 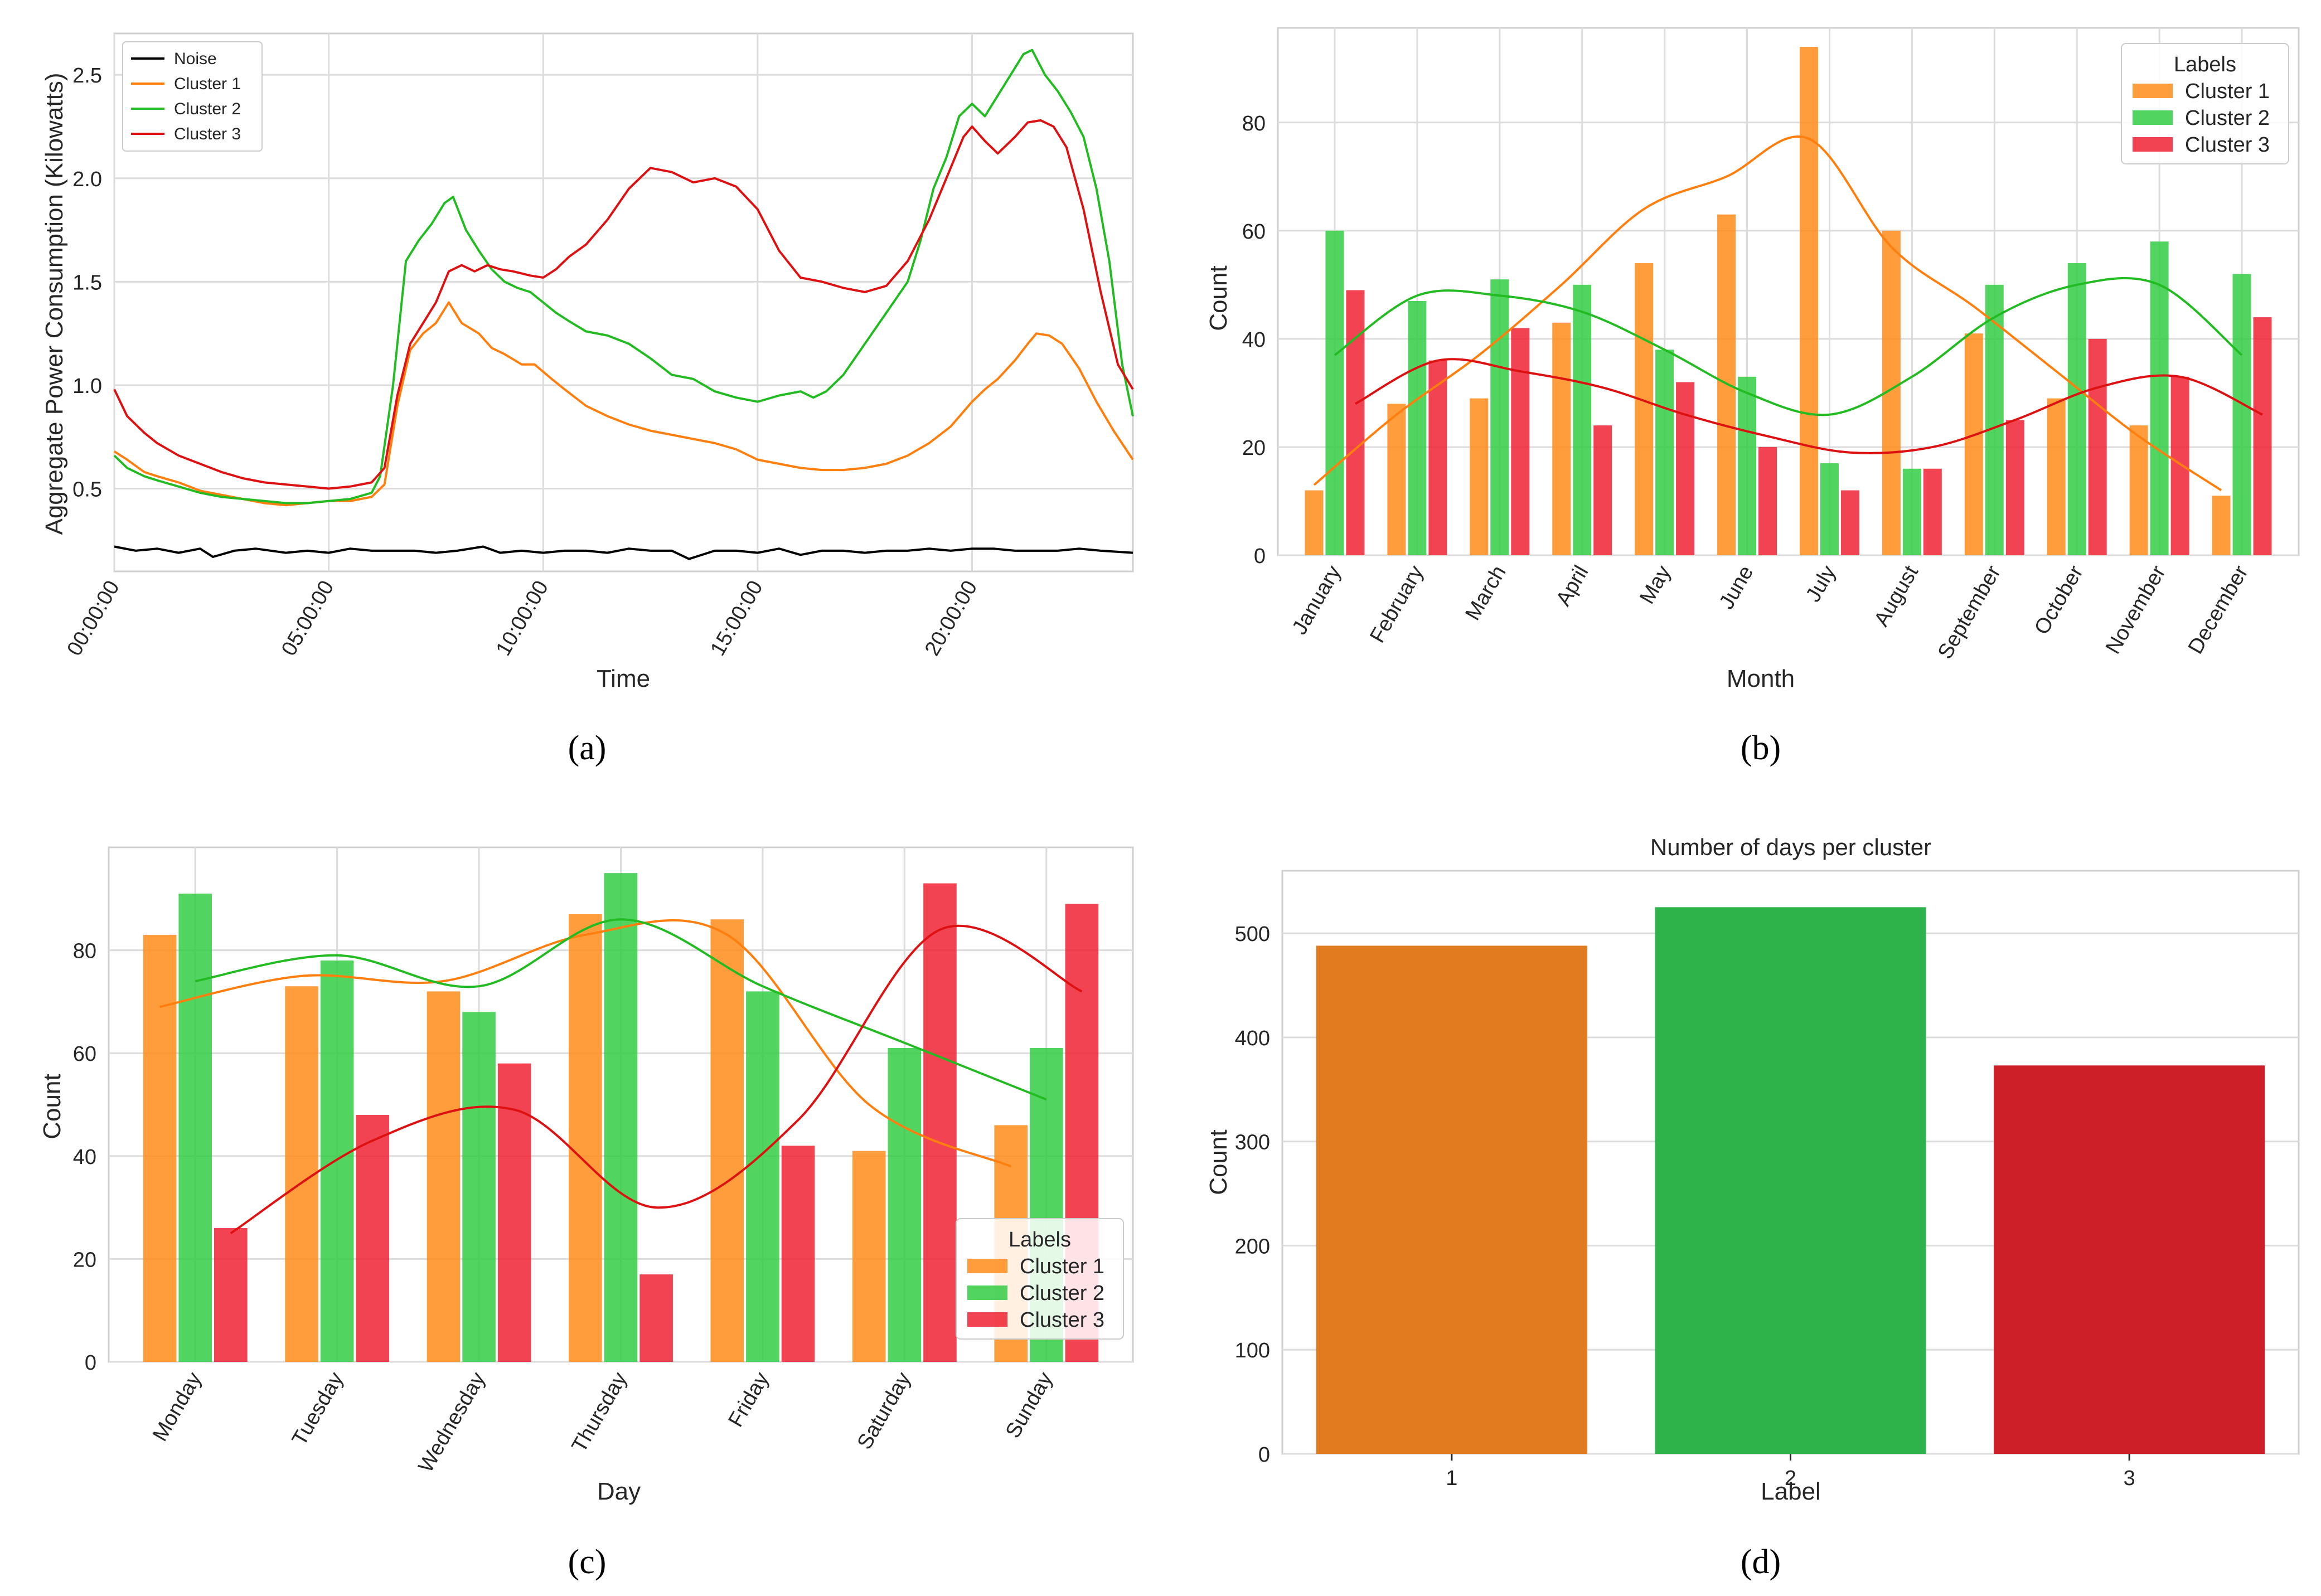 What do you see at coordinates (1253, 1142) in the screenshot?
I see `y-tick-label-d: 300` at bounding box center [1253, 1142].